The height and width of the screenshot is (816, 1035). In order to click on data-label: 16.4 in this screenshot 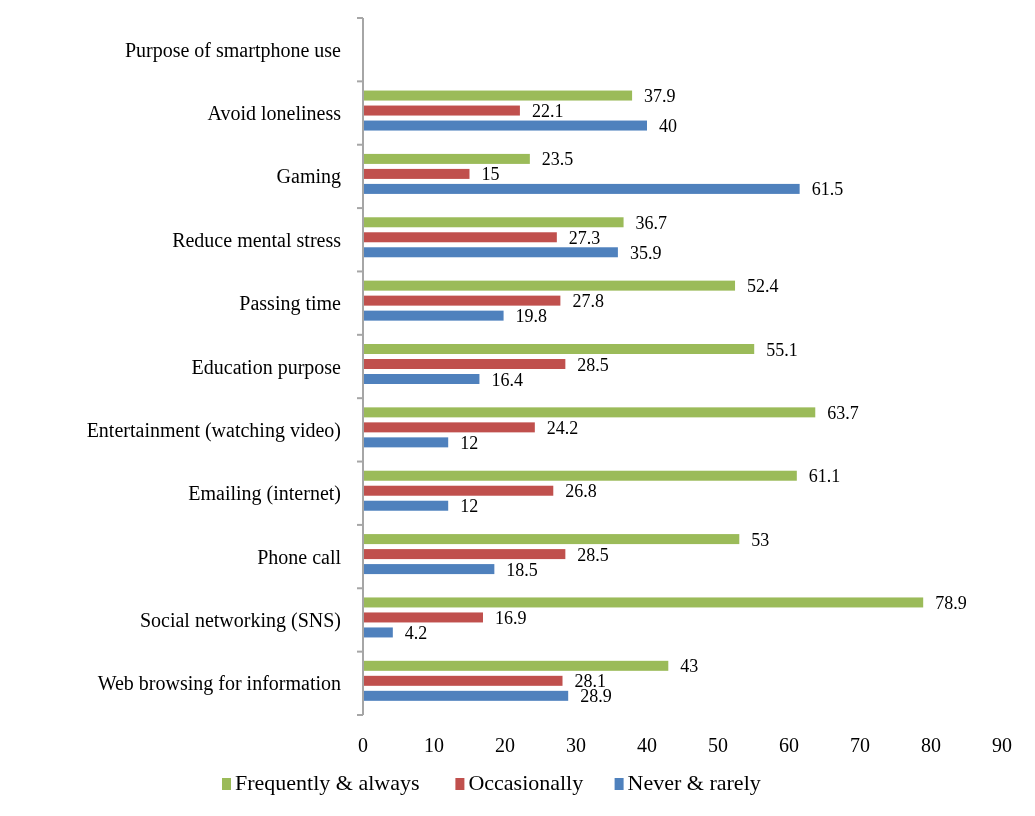, I will do `click(507, 379)`.